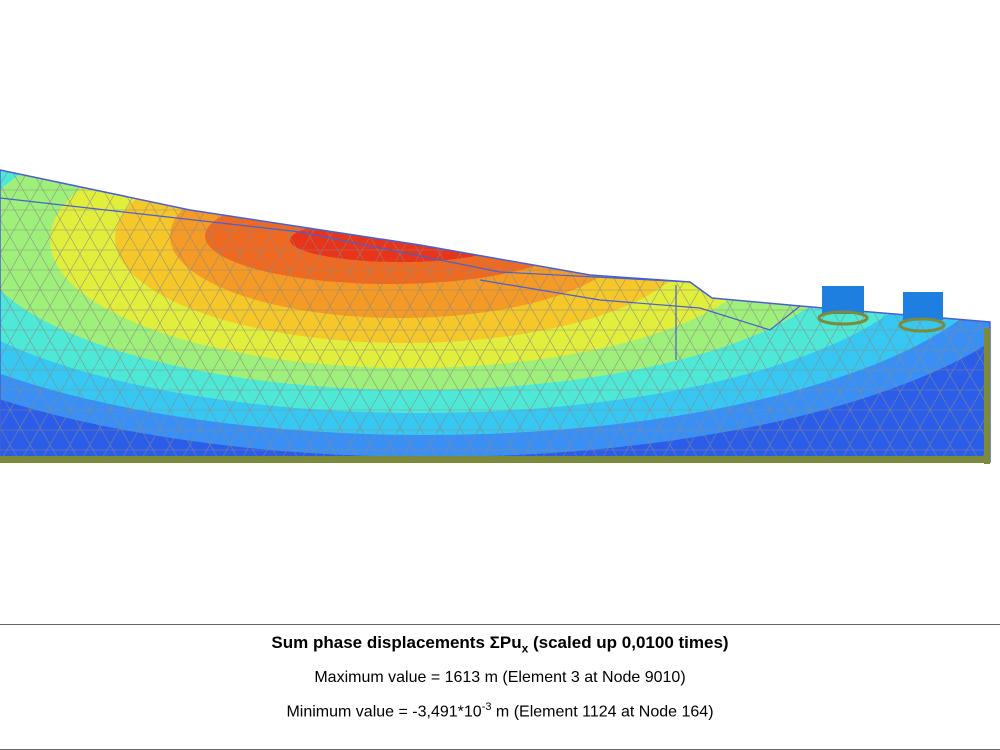  Describe the element at coordinates (922, 325) in the screenshot. I see `right-footing-base` at that location.